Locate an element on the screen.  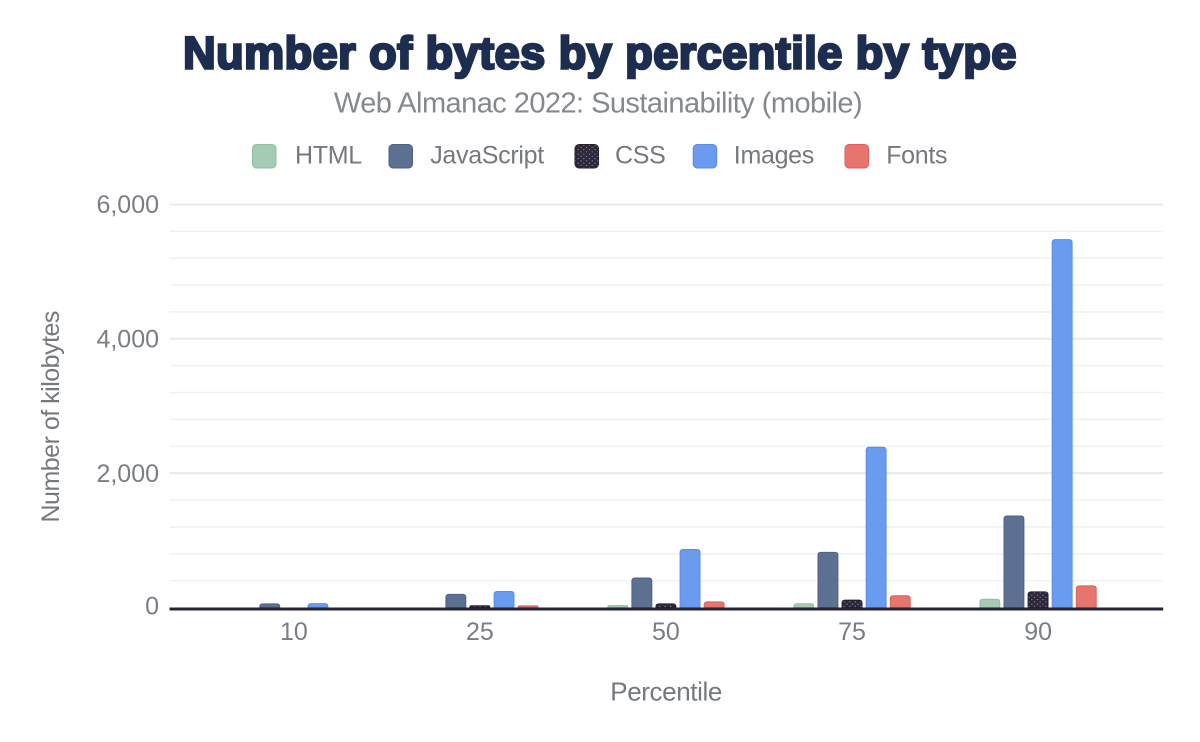
svg-text: 6,000 is located at coordinates (127, 205).